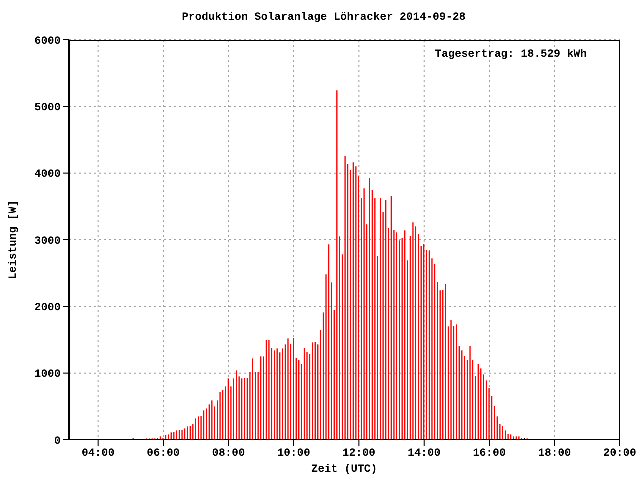 The image size is (640, 480). I want to click on x-tick-label: 06:00, so click(163, 454).